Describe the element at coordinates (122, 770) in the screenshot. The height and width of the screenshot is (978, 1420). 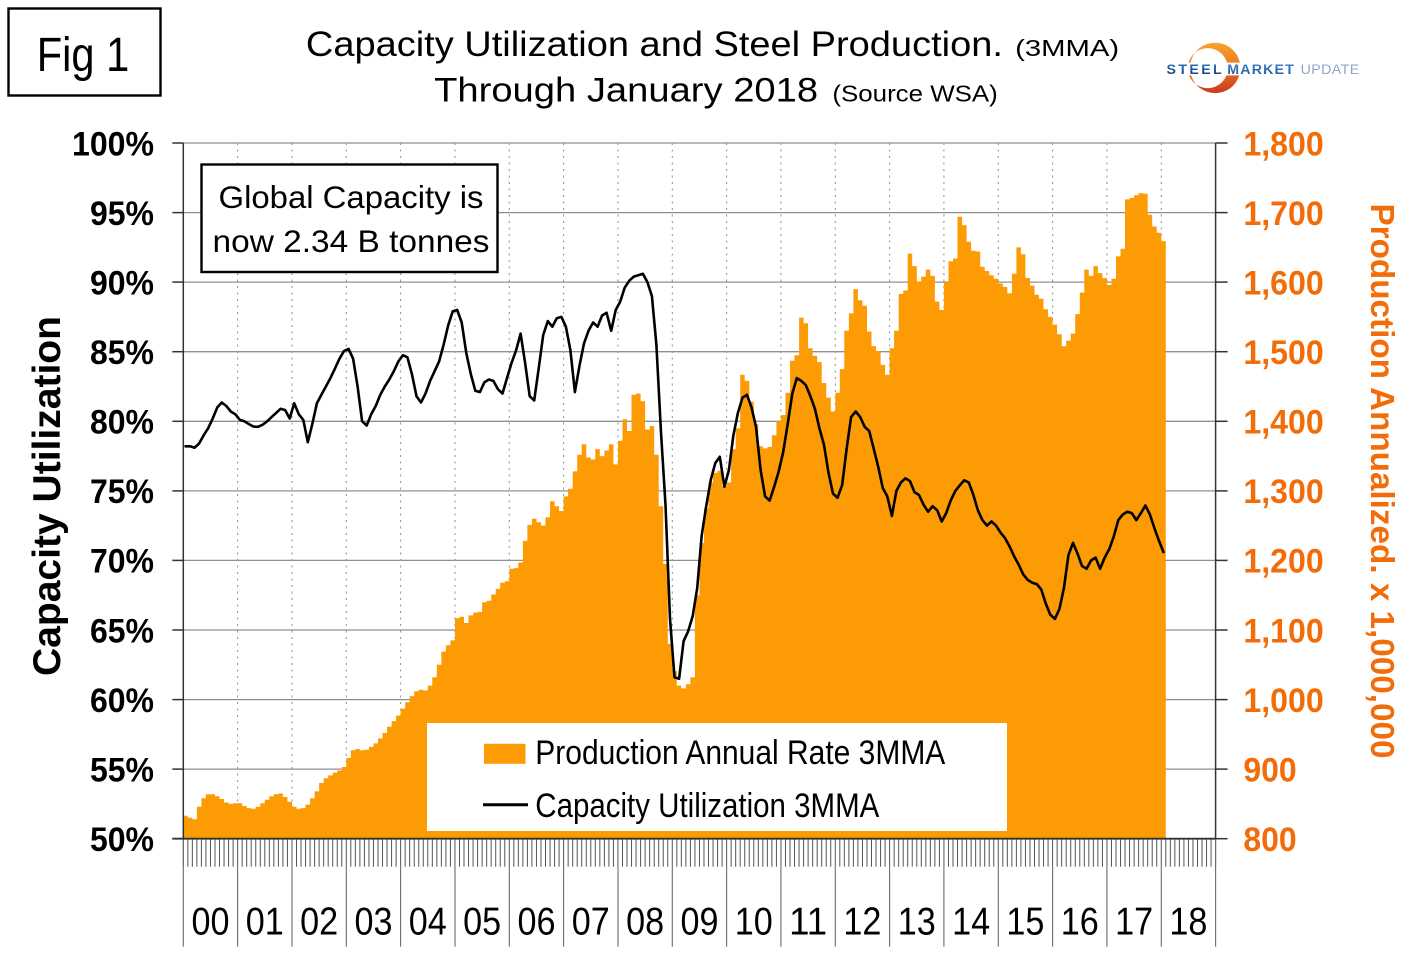
I see `svg-text: 55%` at that location.